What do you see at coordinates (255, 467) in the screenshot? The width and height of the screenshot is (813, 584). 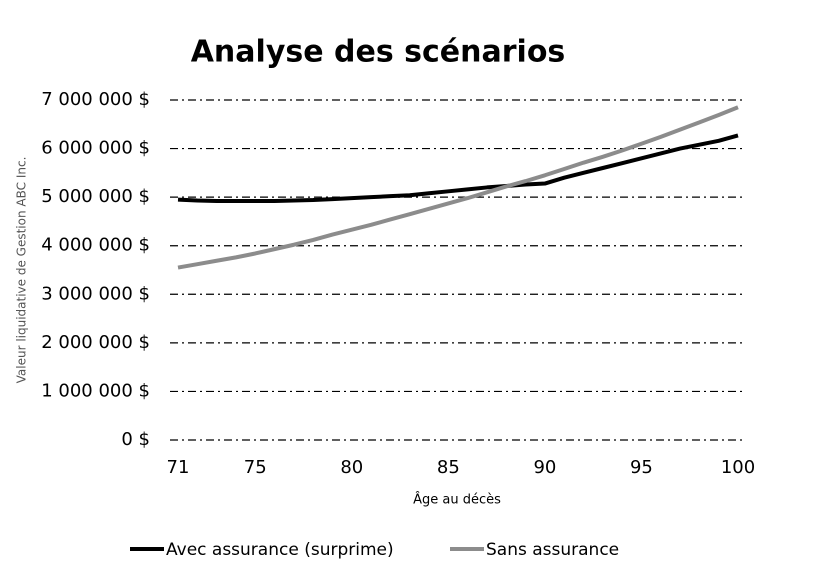 I see `x-tick-label: 75` at bounding box center [255, 467].